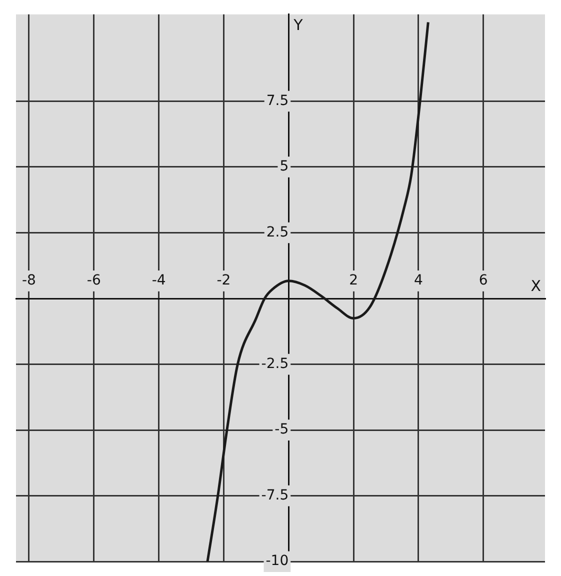 The width and height of the screenshot is (561, 576). What do you see at coordinates (277, 100) in the screenshot?
I see `y-tick-label: 7.5` at bounding box center [277, 100].